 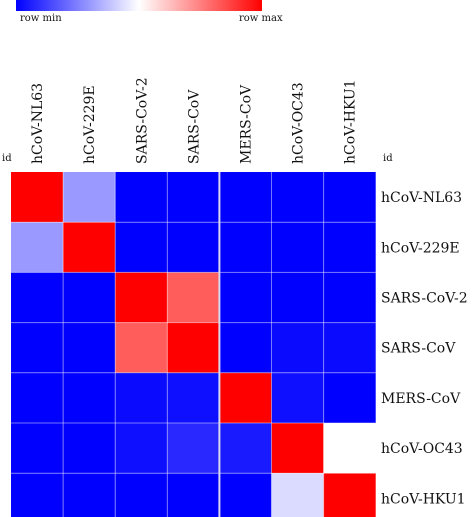 I want to click on color-scale-legend-bar, so click(x=139, y=5).